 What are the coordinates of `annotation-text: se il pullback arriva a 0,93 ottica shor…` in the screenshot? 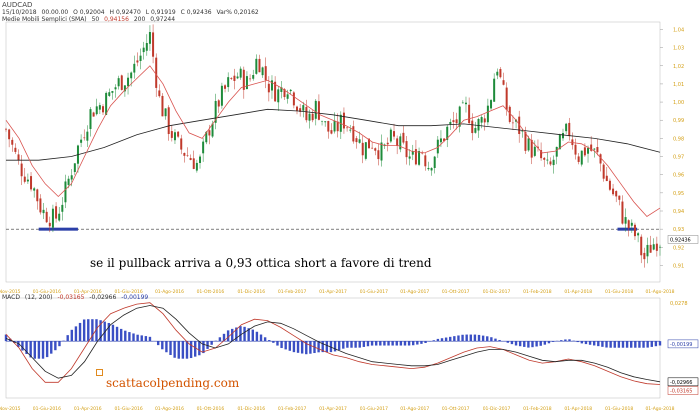 It's located at (261, 263).